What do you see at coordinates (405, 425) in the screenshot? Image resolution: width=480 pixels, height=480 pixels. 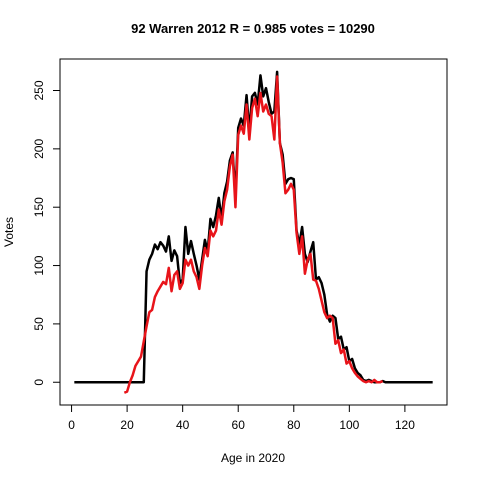 I see `x-tick-label: 120` at bounding box center [405, 425].